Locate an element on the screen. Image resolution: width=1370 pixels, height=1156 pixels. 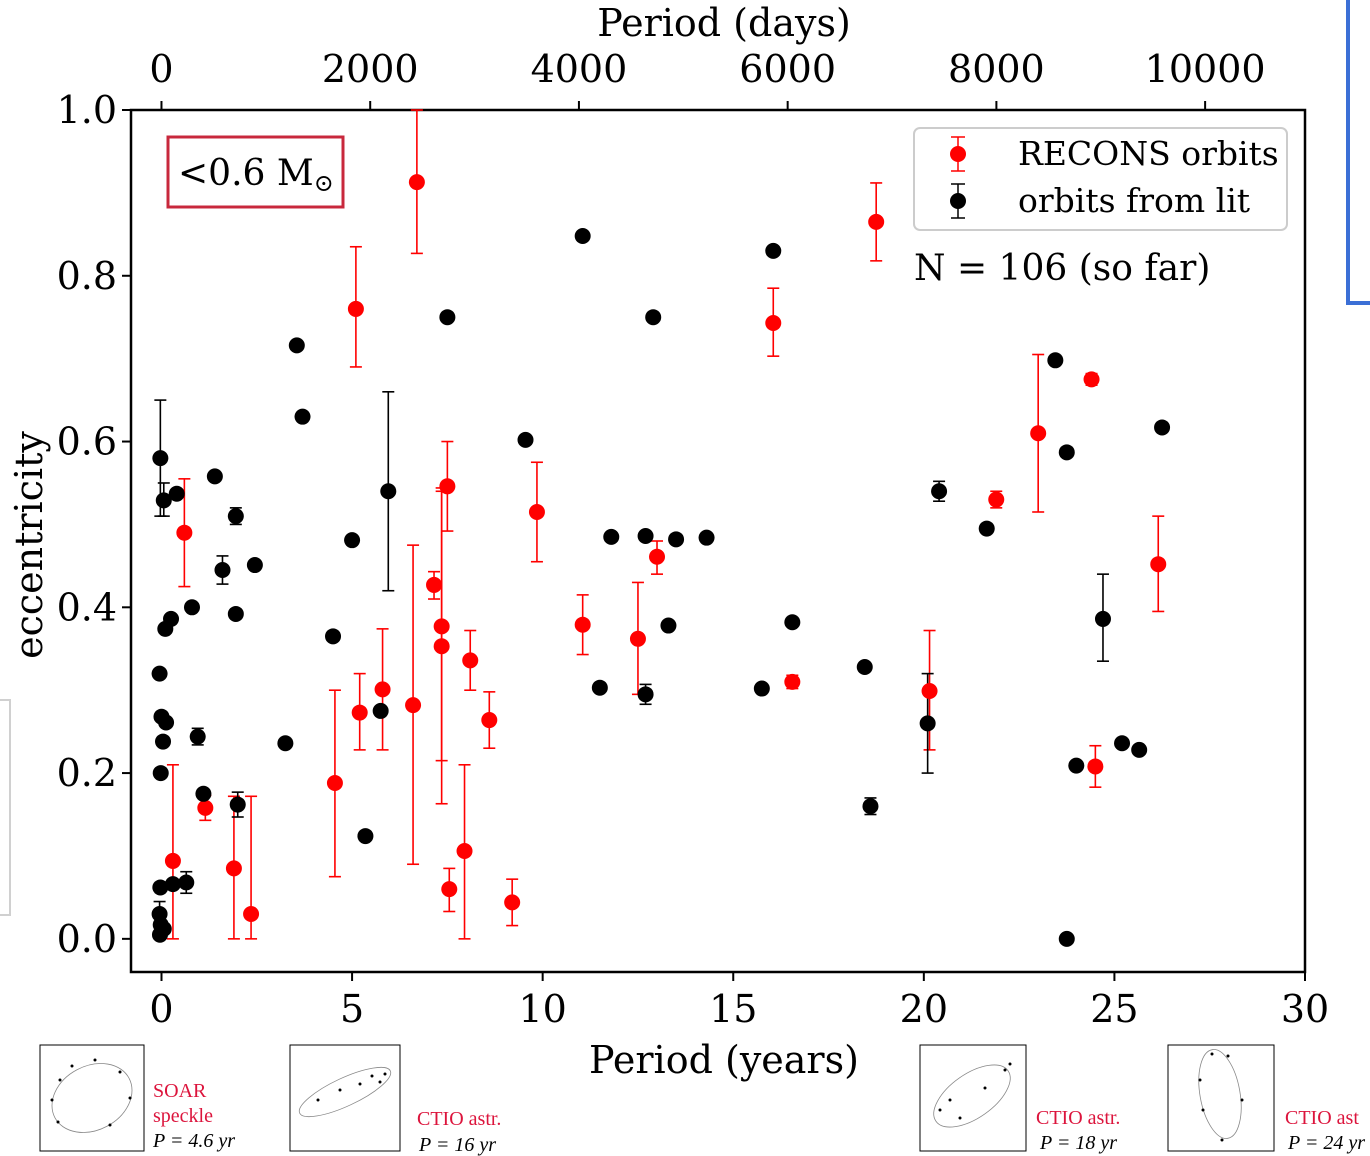
sample-size-annotation: N = 106 (so far) is located at coordinates (1062, 268).